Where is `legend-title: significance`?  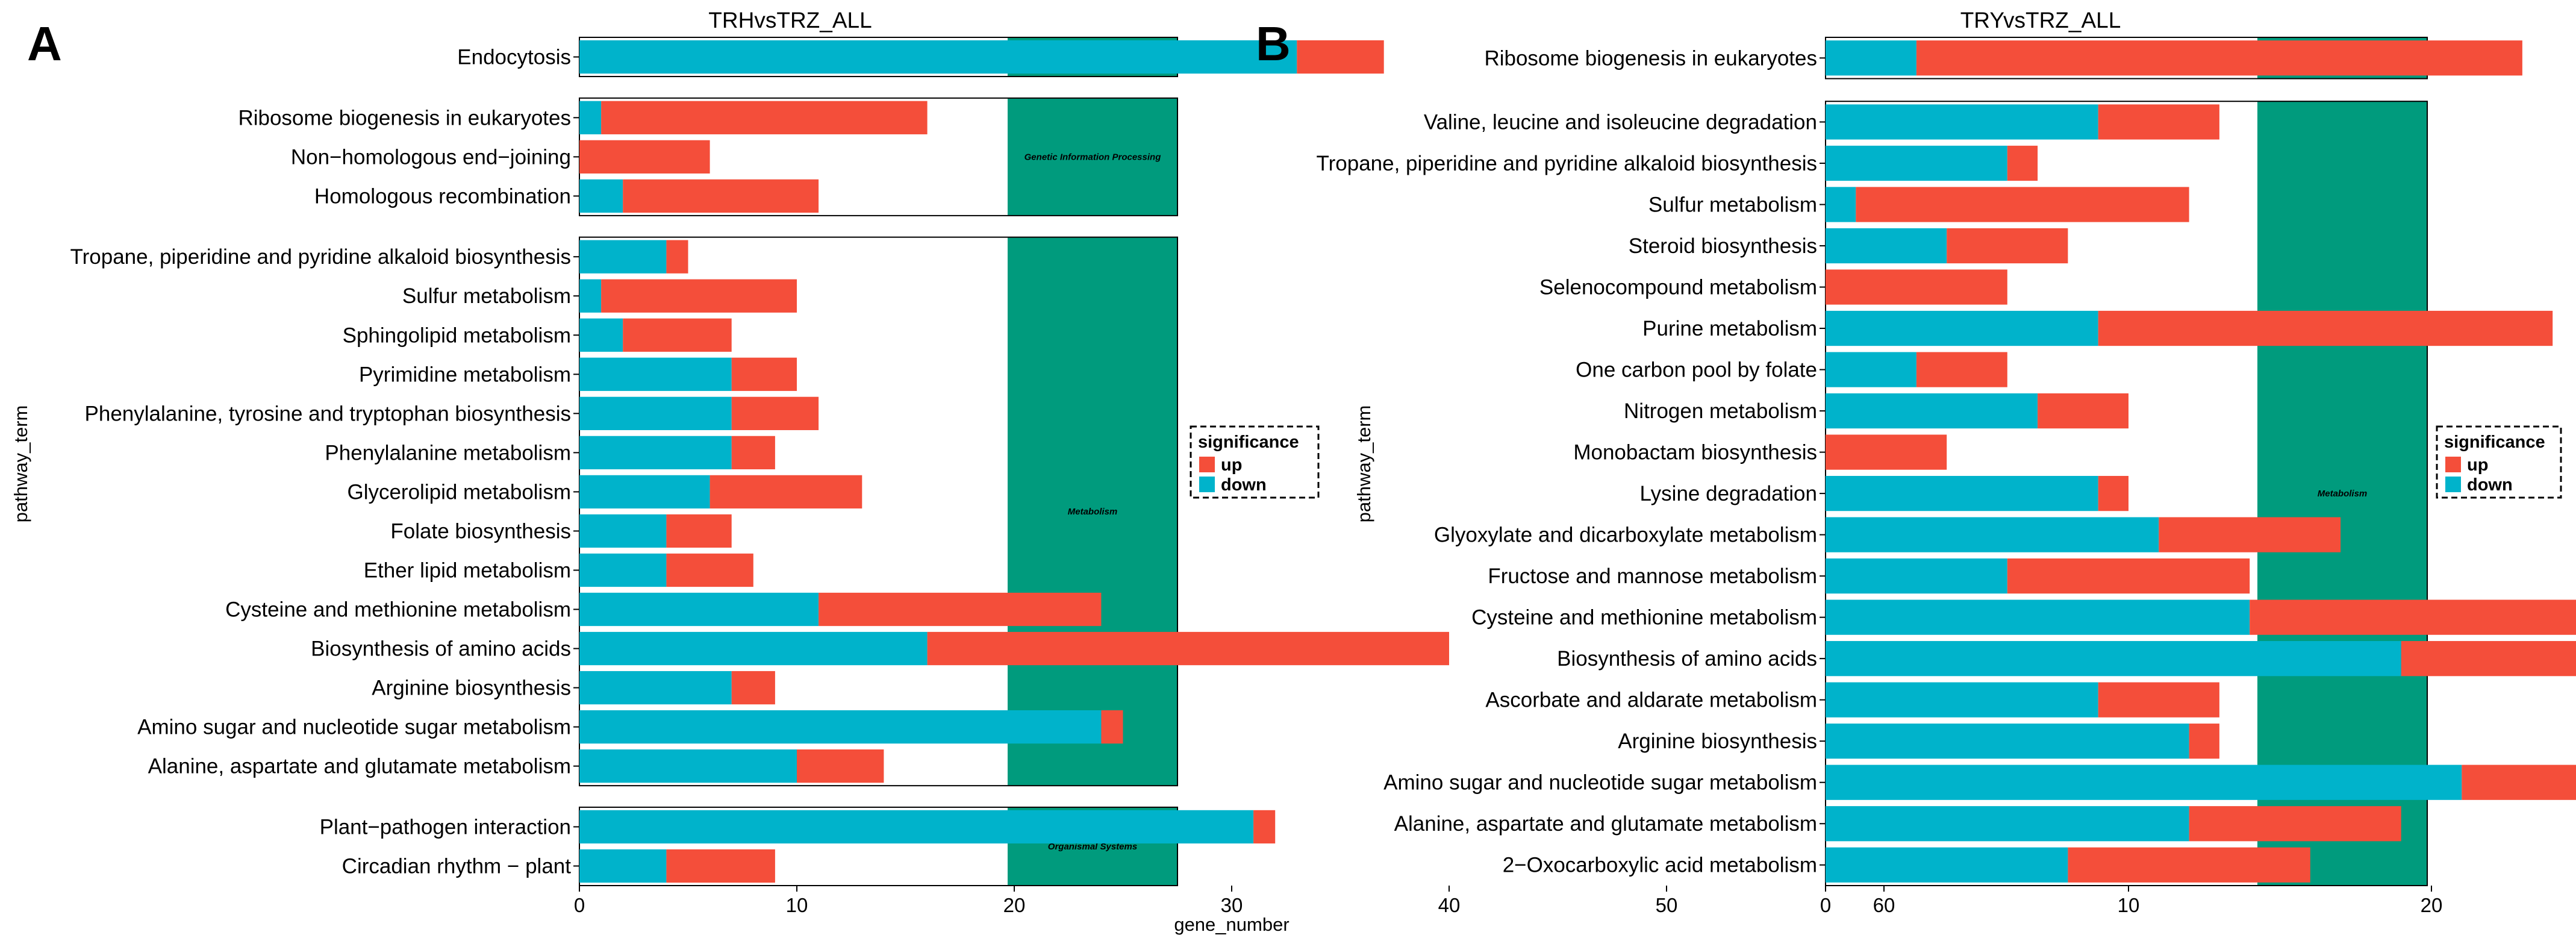 legend-title: significance is located at coordinates (2494, 442).